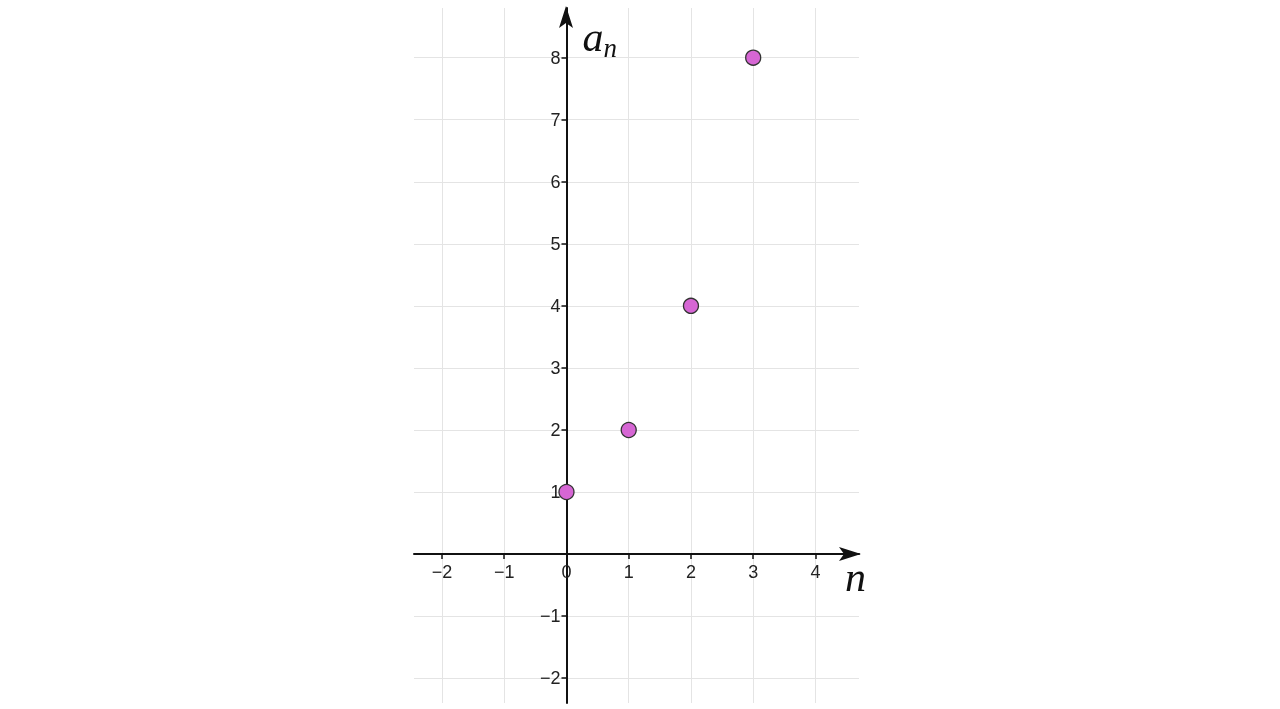  What do you see at coordinates (555, 119) in the screenshot?
I see `y-tick-label: 7` at bounding box center [555, 119].